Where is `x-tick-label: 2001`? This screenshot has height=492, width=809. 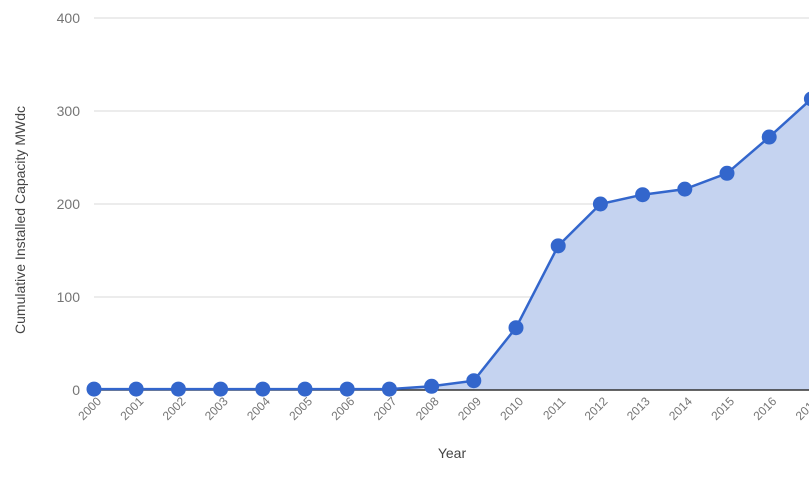
x-tick-label: 2001 is located at coordinates (132, 408).